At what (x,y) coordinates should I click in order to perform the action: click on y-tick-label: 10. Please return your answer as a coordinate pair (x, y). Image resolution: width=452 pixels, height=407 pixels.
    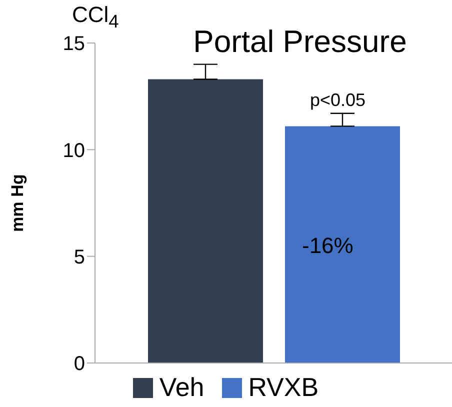
    Looking at the image, I should click on (73, 151).